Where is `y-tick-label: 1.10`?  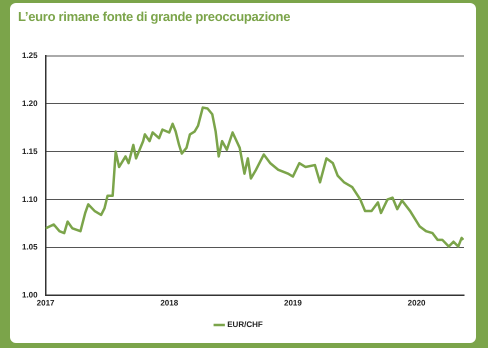
y-tick-label: 1.10 is located at coordinates (30, 199).